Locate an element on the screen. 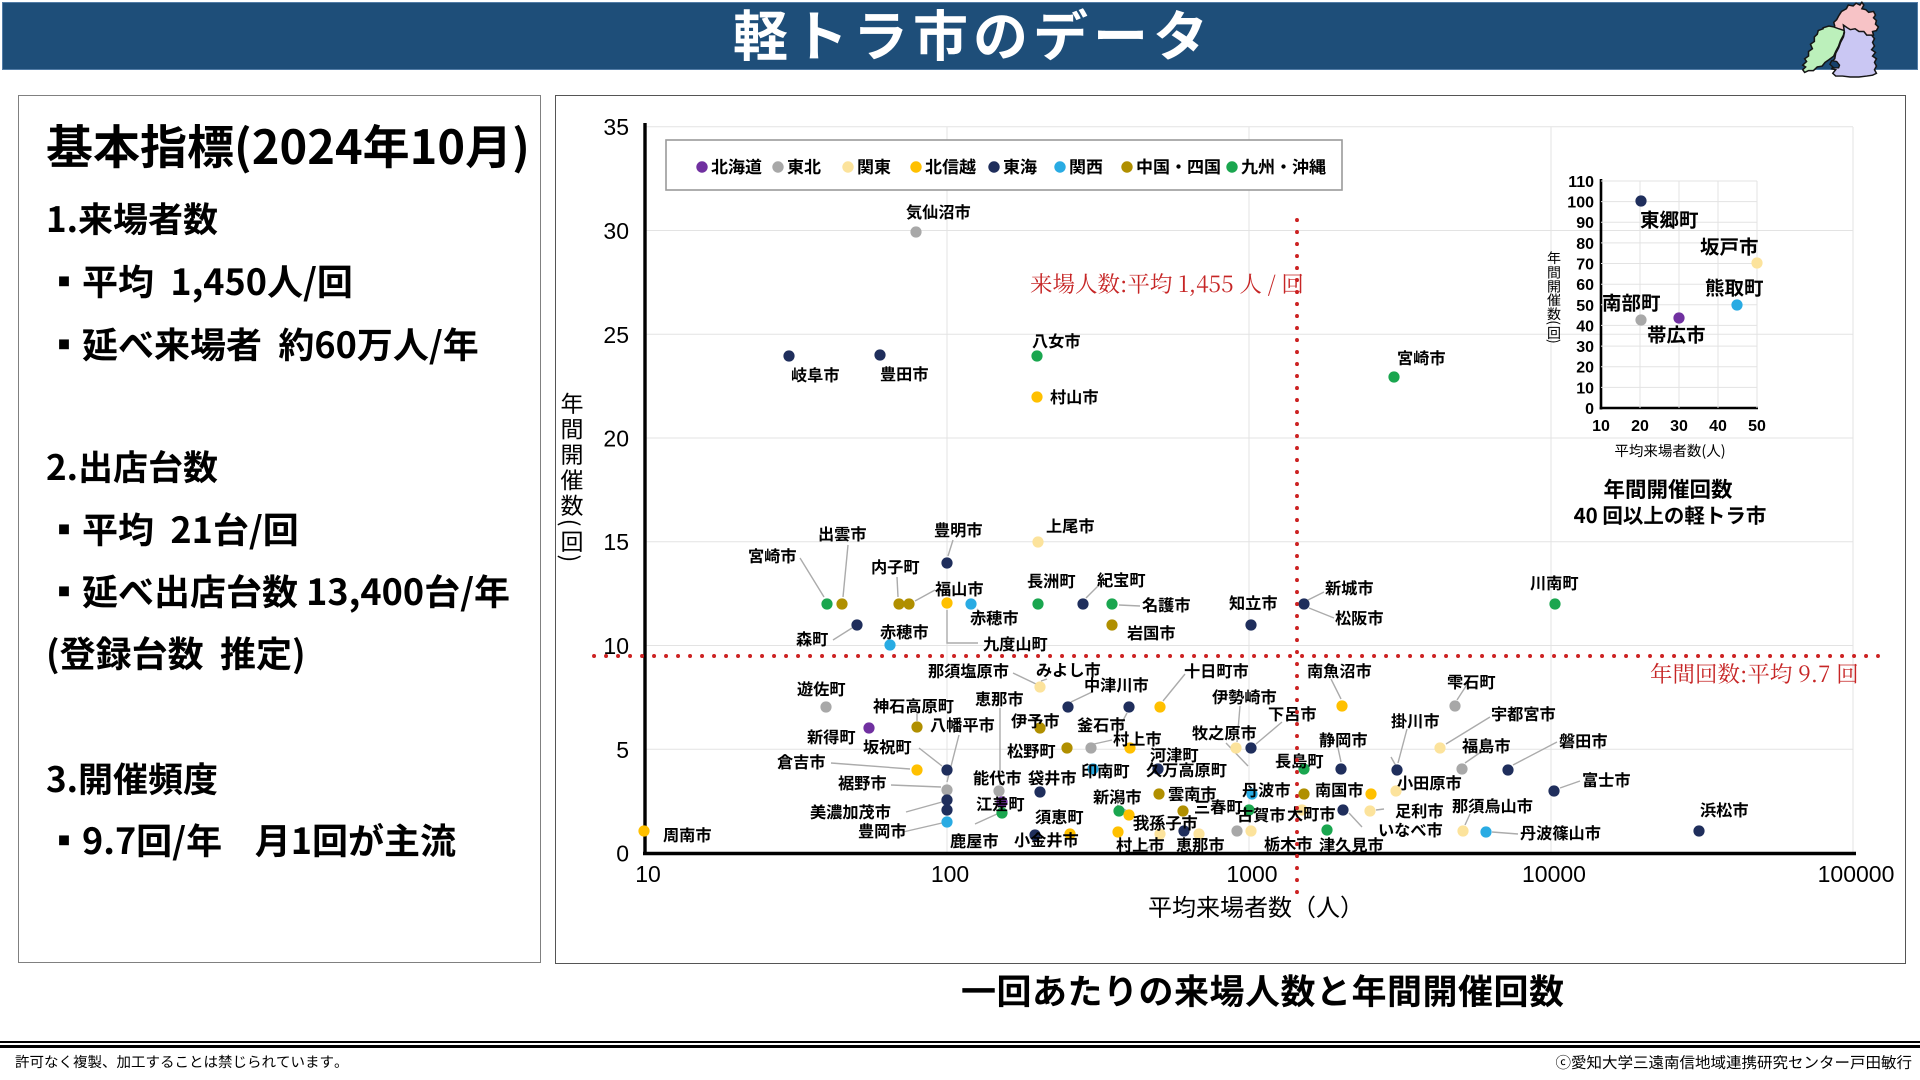 The image size is (1920, 1080). svg-text: 八幡平市 is located at coordinates (962, 724).